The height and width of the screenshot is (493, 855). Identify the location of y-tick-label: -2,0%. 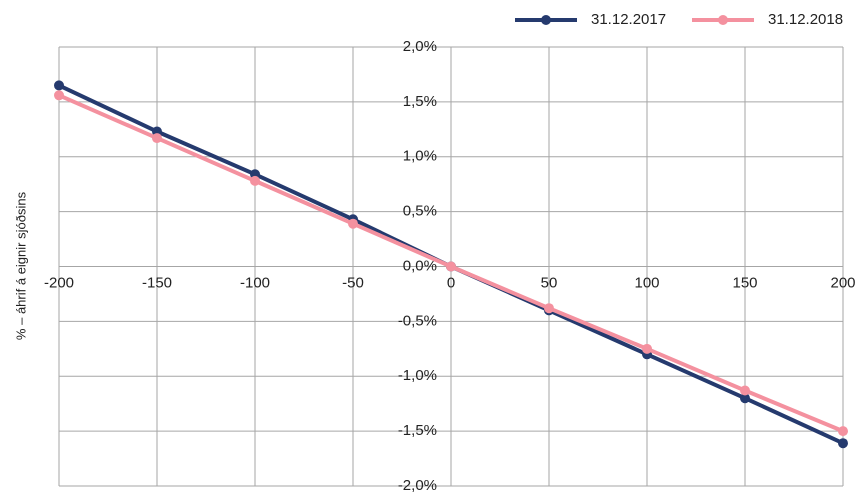
(417, 485).